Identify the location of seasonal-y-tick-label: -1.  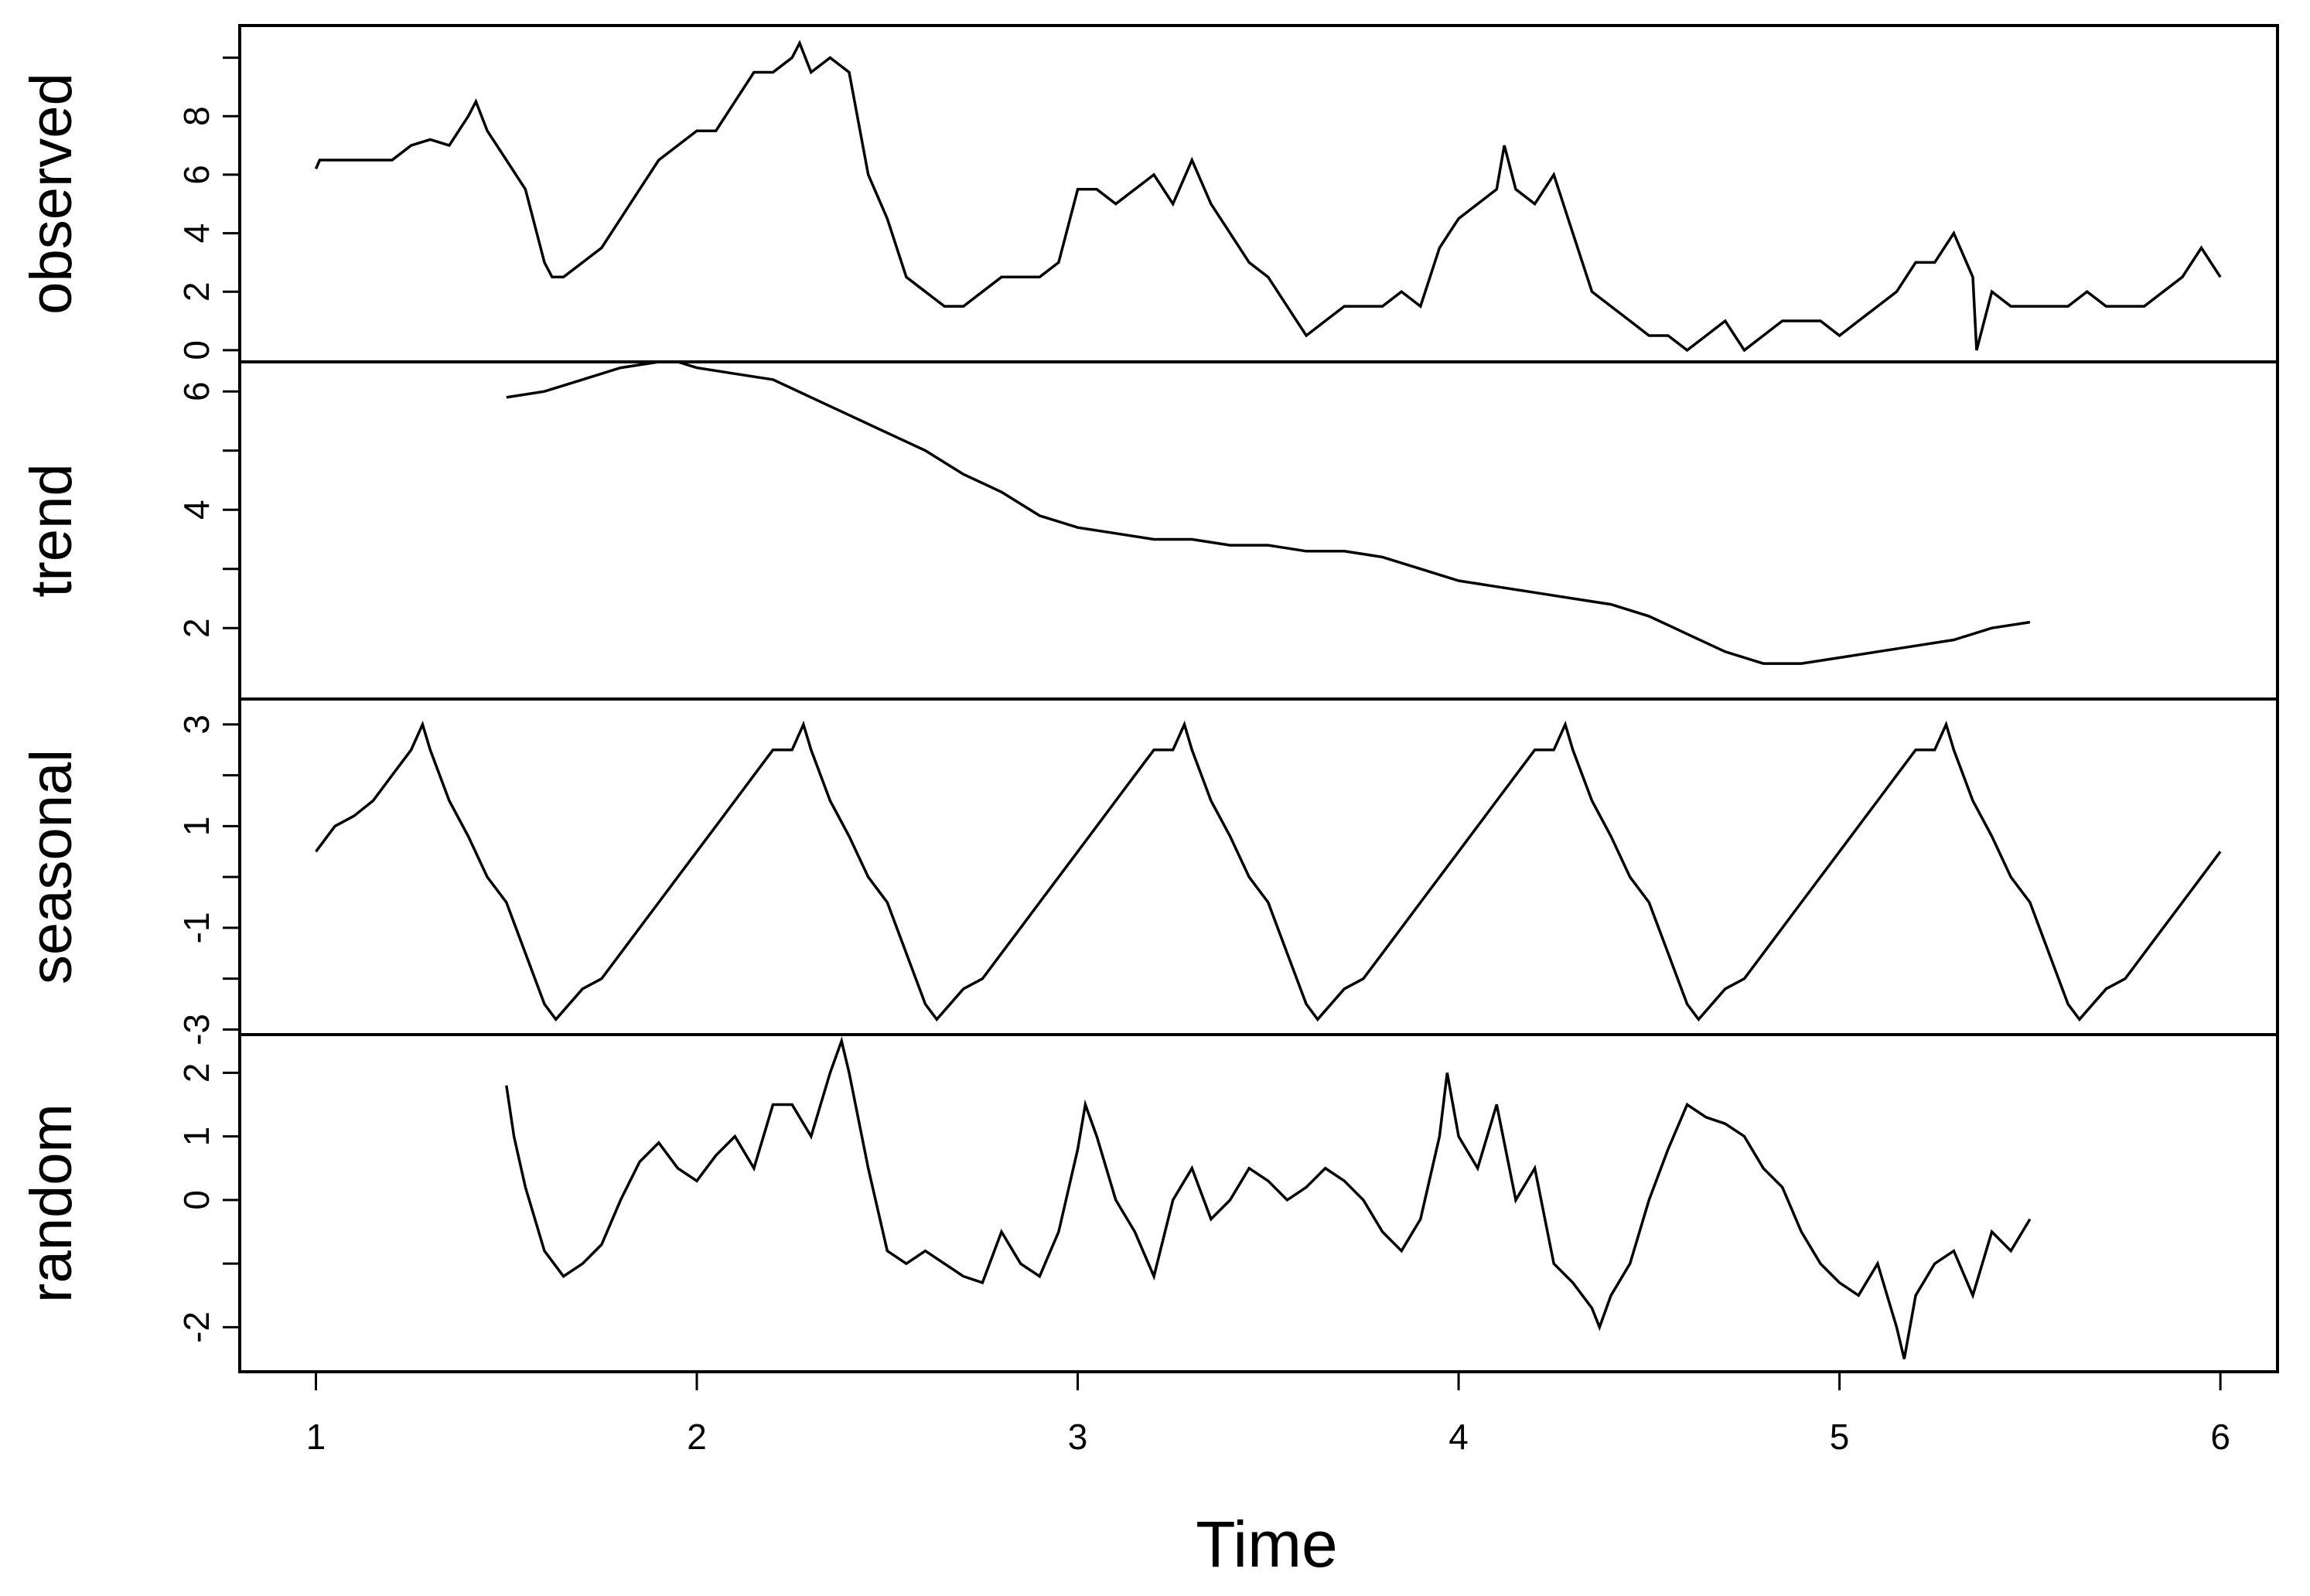
(196, 927).